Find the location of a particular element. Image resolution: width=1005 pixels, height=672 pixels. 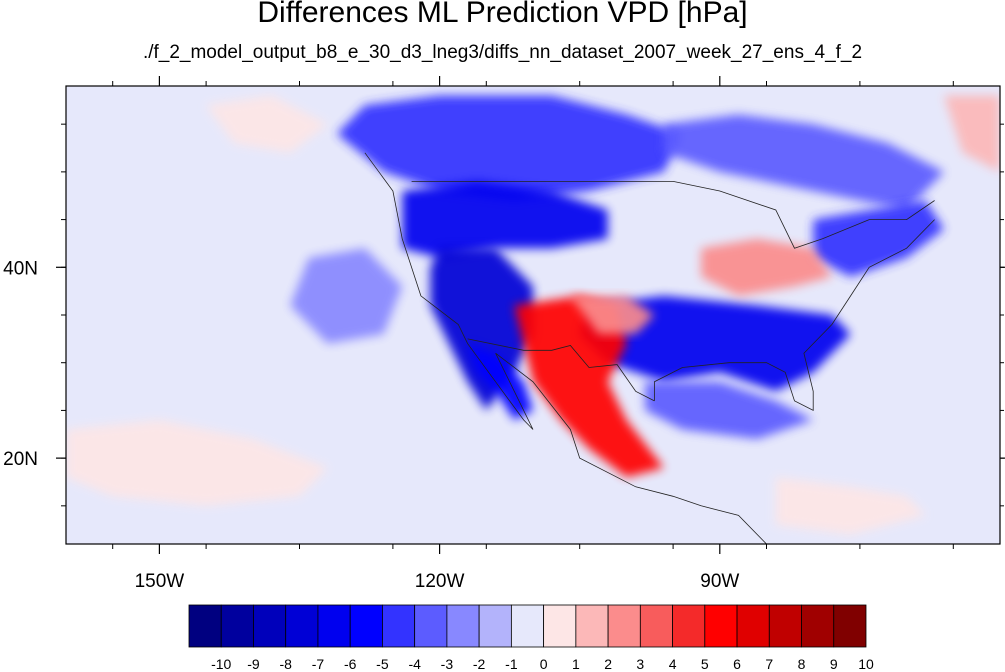

y-tick-label: 40N is located at coordinates (20, 268).